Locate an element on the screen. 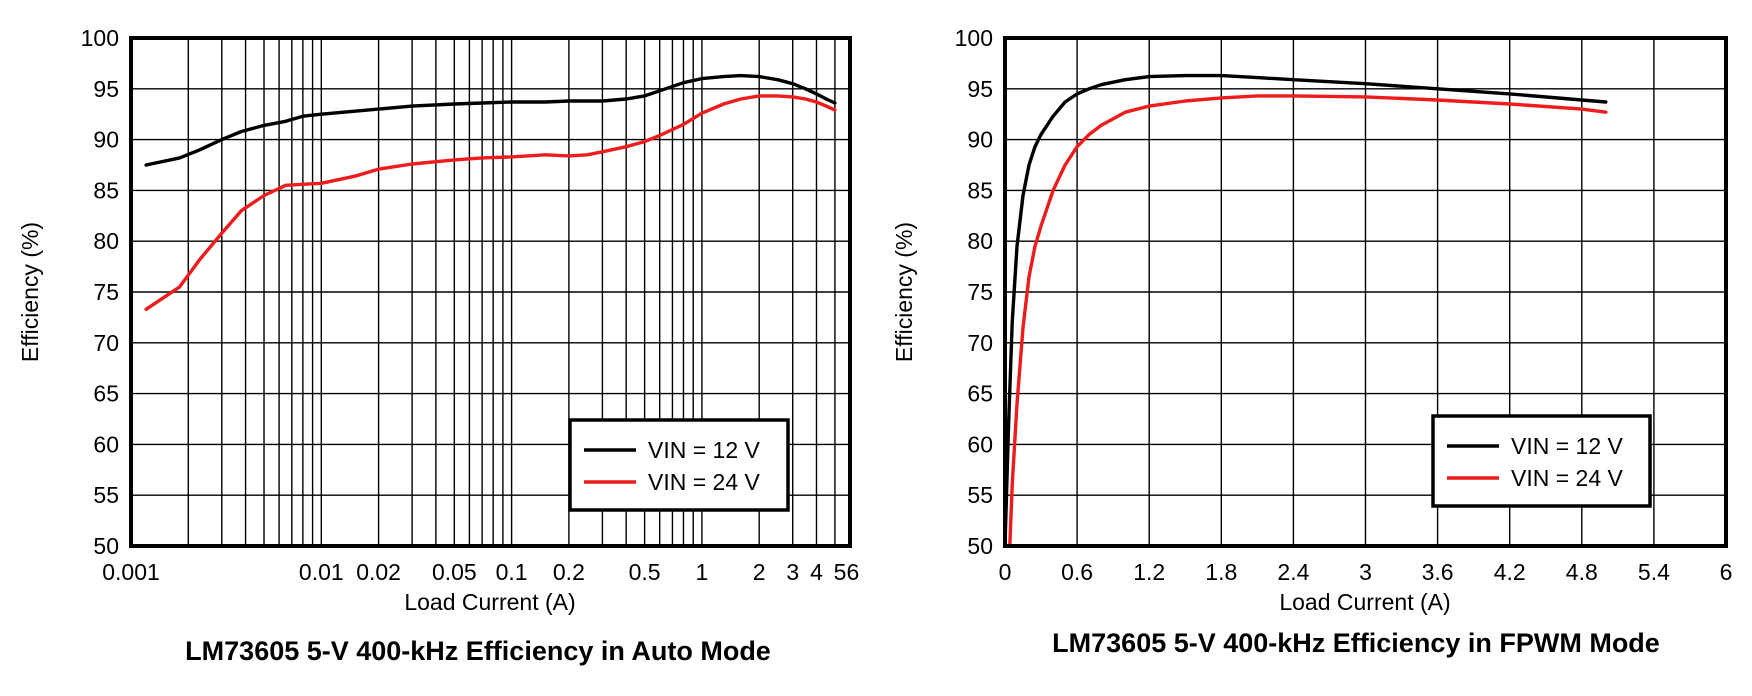 The height and width of the screenshot is (696, 1752). chart-auto-mode-legend-label-1: VIN = 24 V is located at coordinates (704, 482).